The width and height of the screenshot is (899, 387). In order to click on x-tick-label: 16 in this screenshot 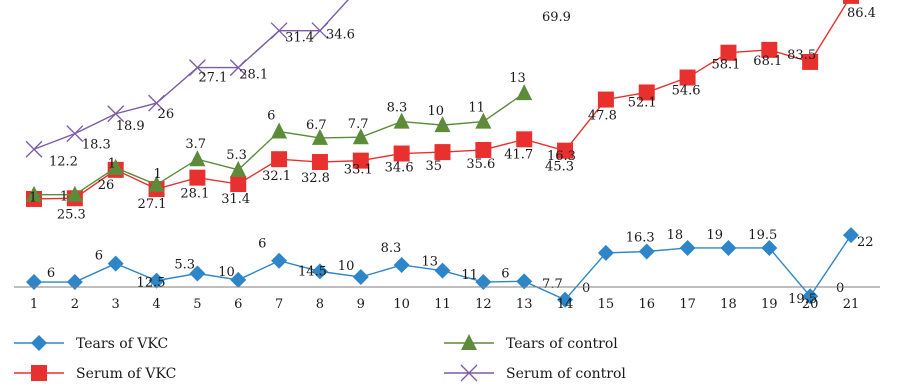, I will do `click(646, 304)`.